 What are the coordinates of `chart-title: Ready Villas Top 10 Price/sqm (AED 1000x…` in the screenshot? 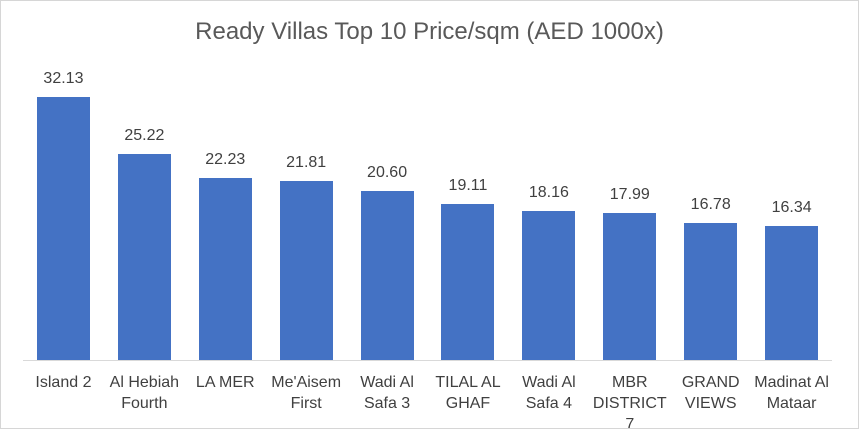 It's located at (429, 31).